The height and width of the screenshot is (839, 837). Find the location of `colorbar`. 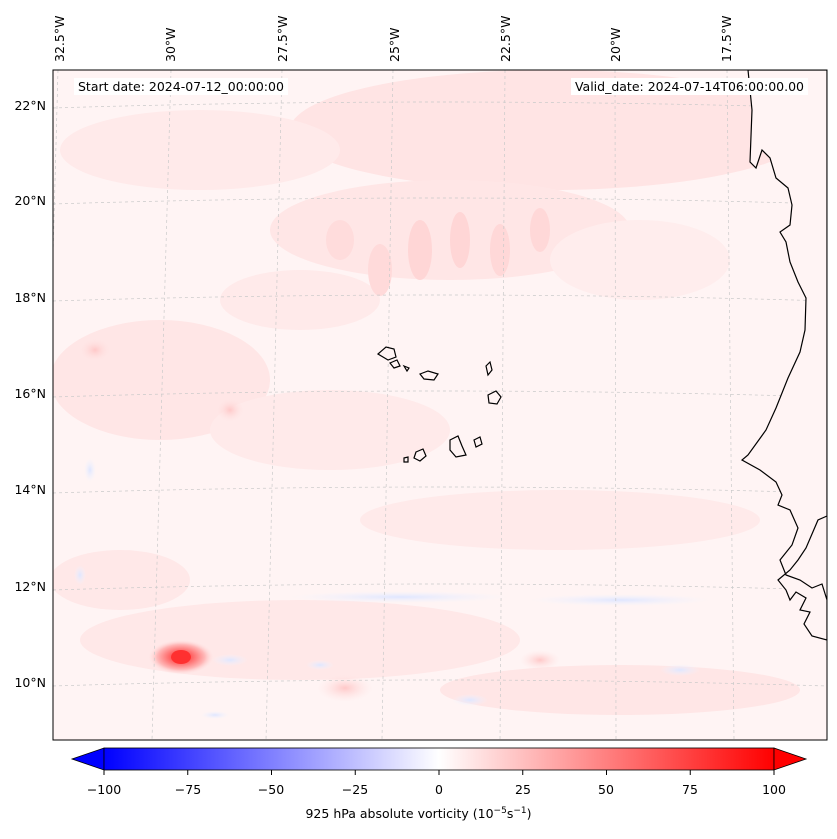

colorbar is located at coordinates (439, 761).